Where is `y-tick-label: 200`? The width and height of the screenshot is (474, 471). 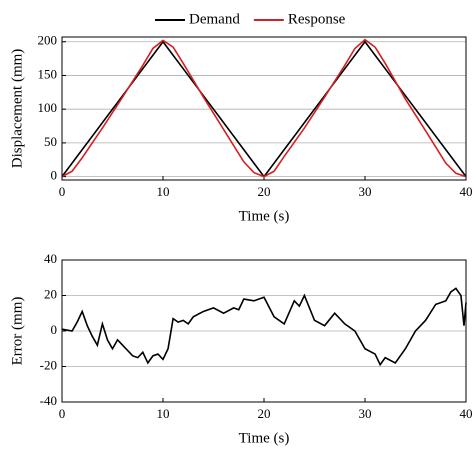
y-tick-label: 200 is located at coordinates (48, 40).